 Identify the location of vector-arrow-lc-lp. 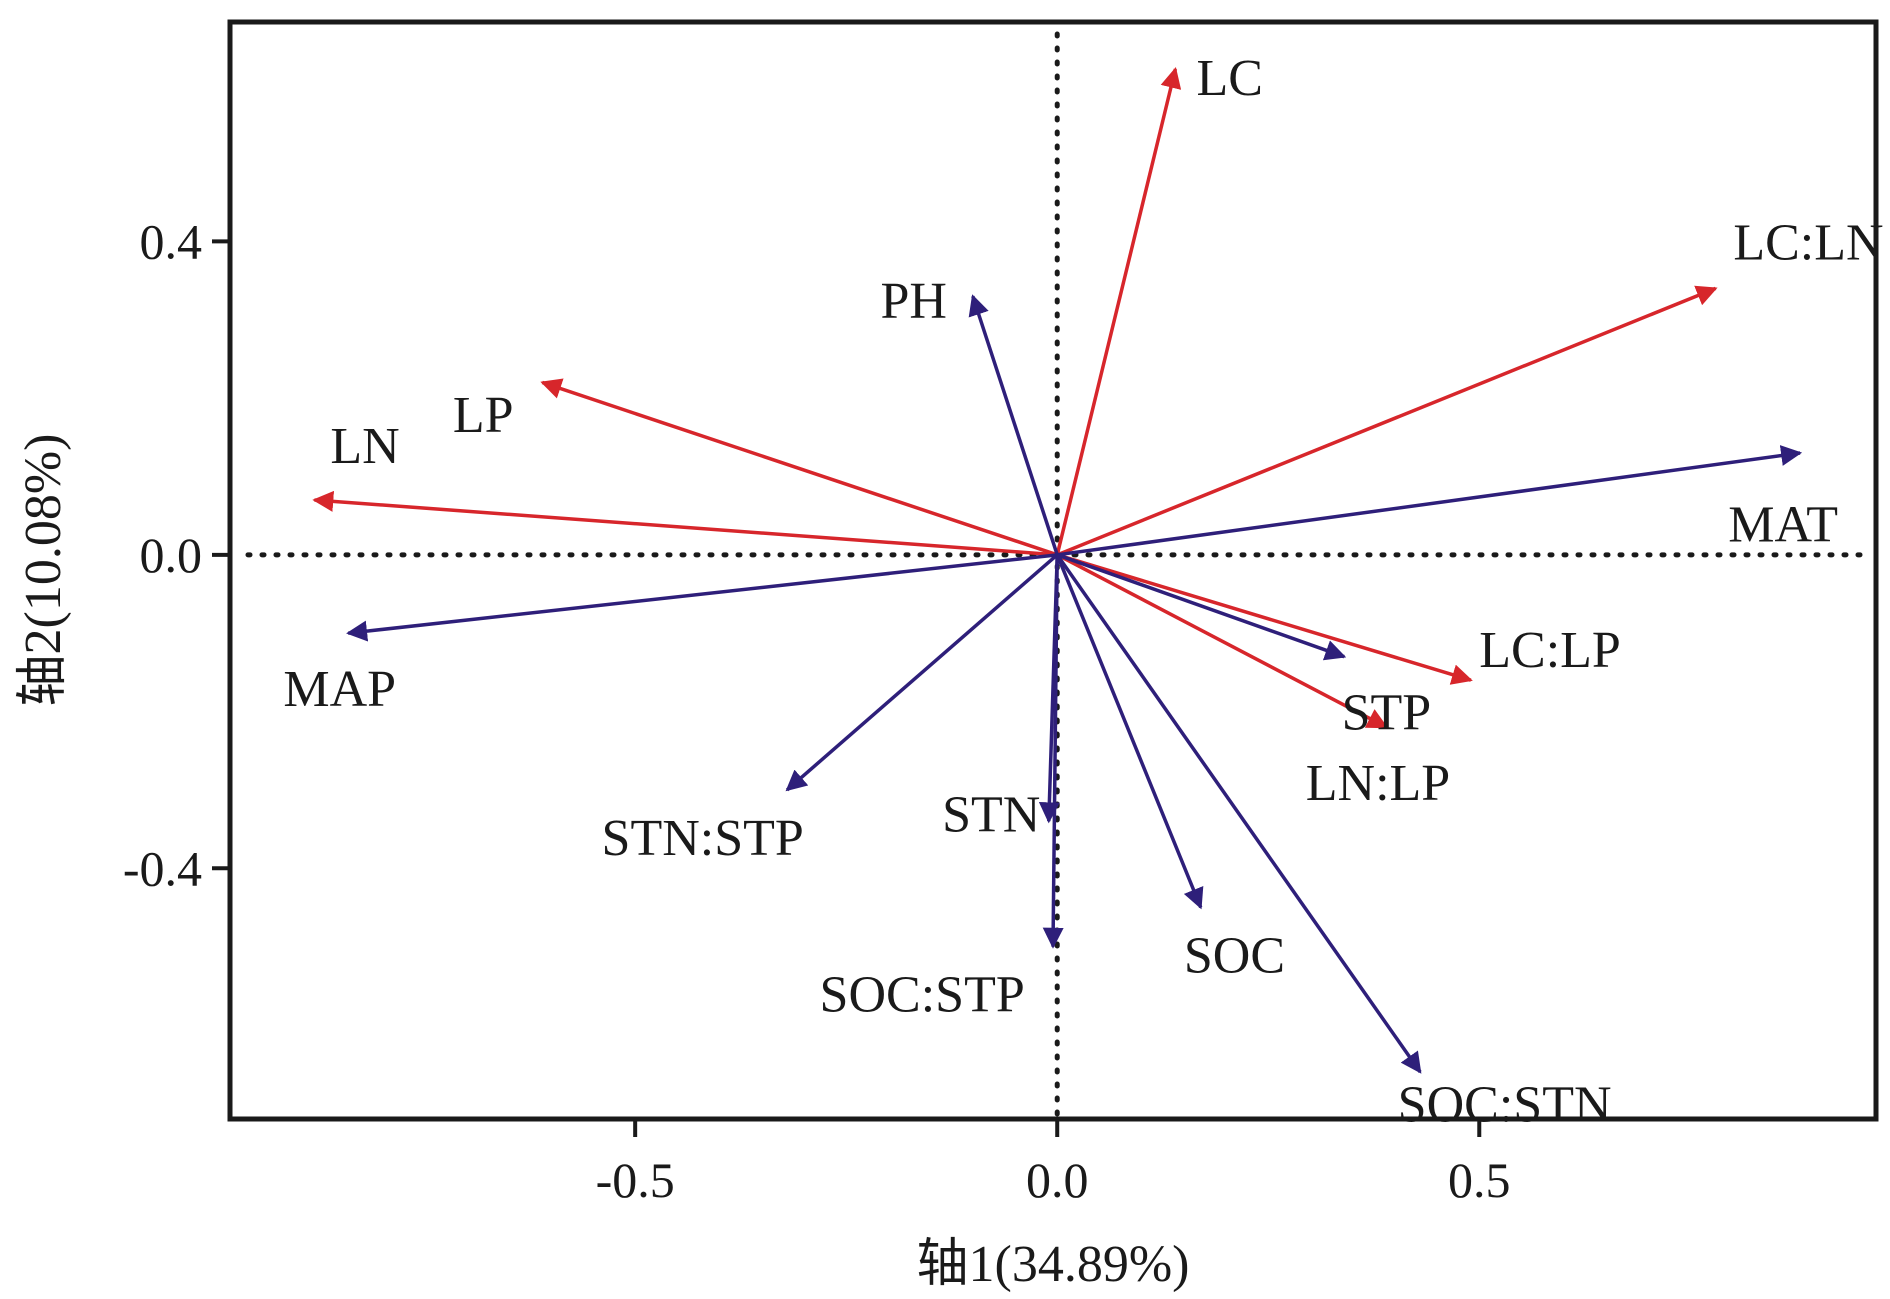
(1264, 619).